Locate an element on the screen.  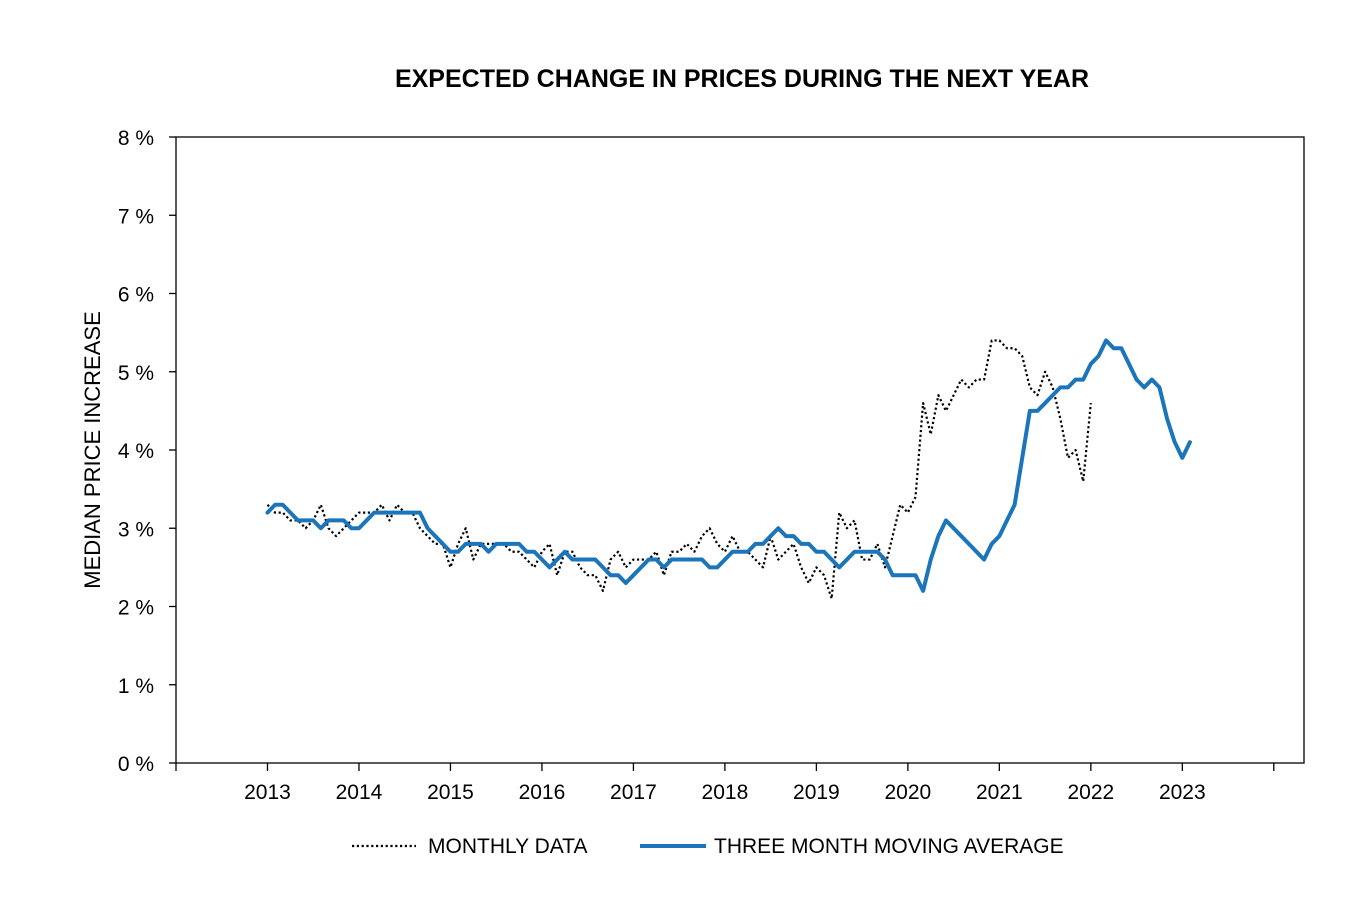
y-tick-label: 6 % is located at coordinates (136, 295).